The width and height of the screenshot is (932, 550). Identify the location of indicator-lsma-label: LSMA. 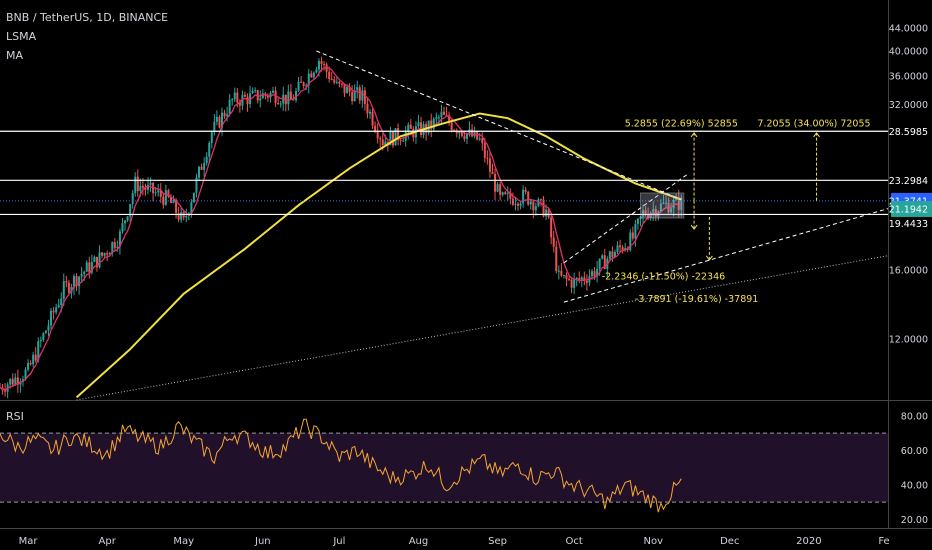
(21, 36).